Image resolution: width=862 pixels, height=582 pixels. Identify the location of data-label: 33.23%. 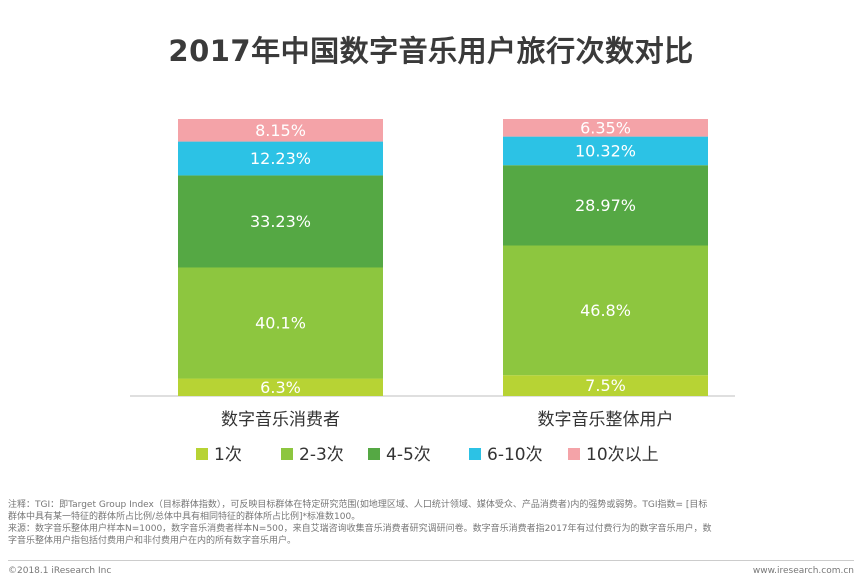
(280, 221).